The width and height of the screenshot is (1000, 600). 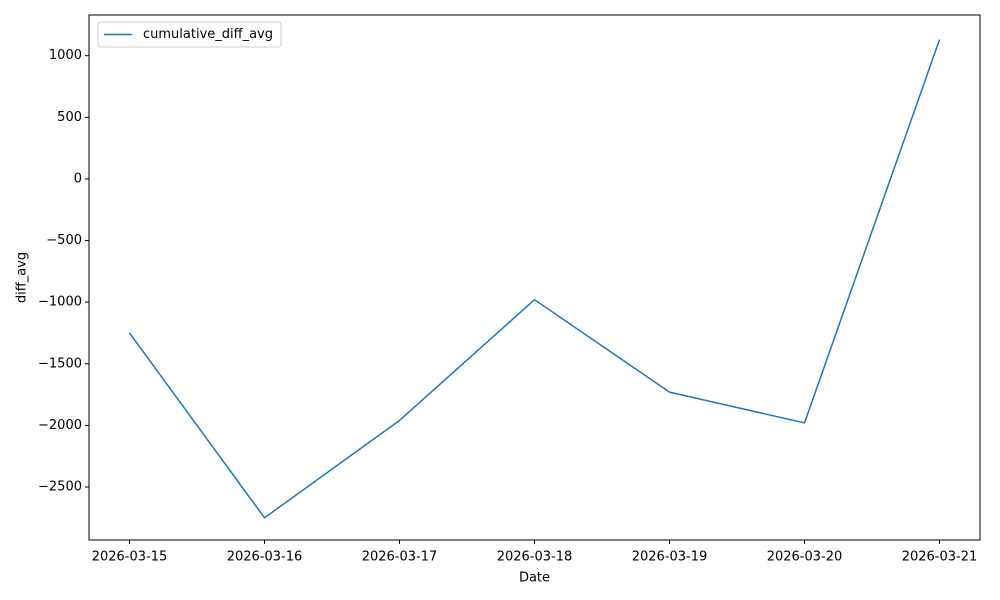 What do you see at coordinates (805, 557) in the screenshot?
I see `x-tick-label: 2026-03-20` at bounding box center [805, 557].